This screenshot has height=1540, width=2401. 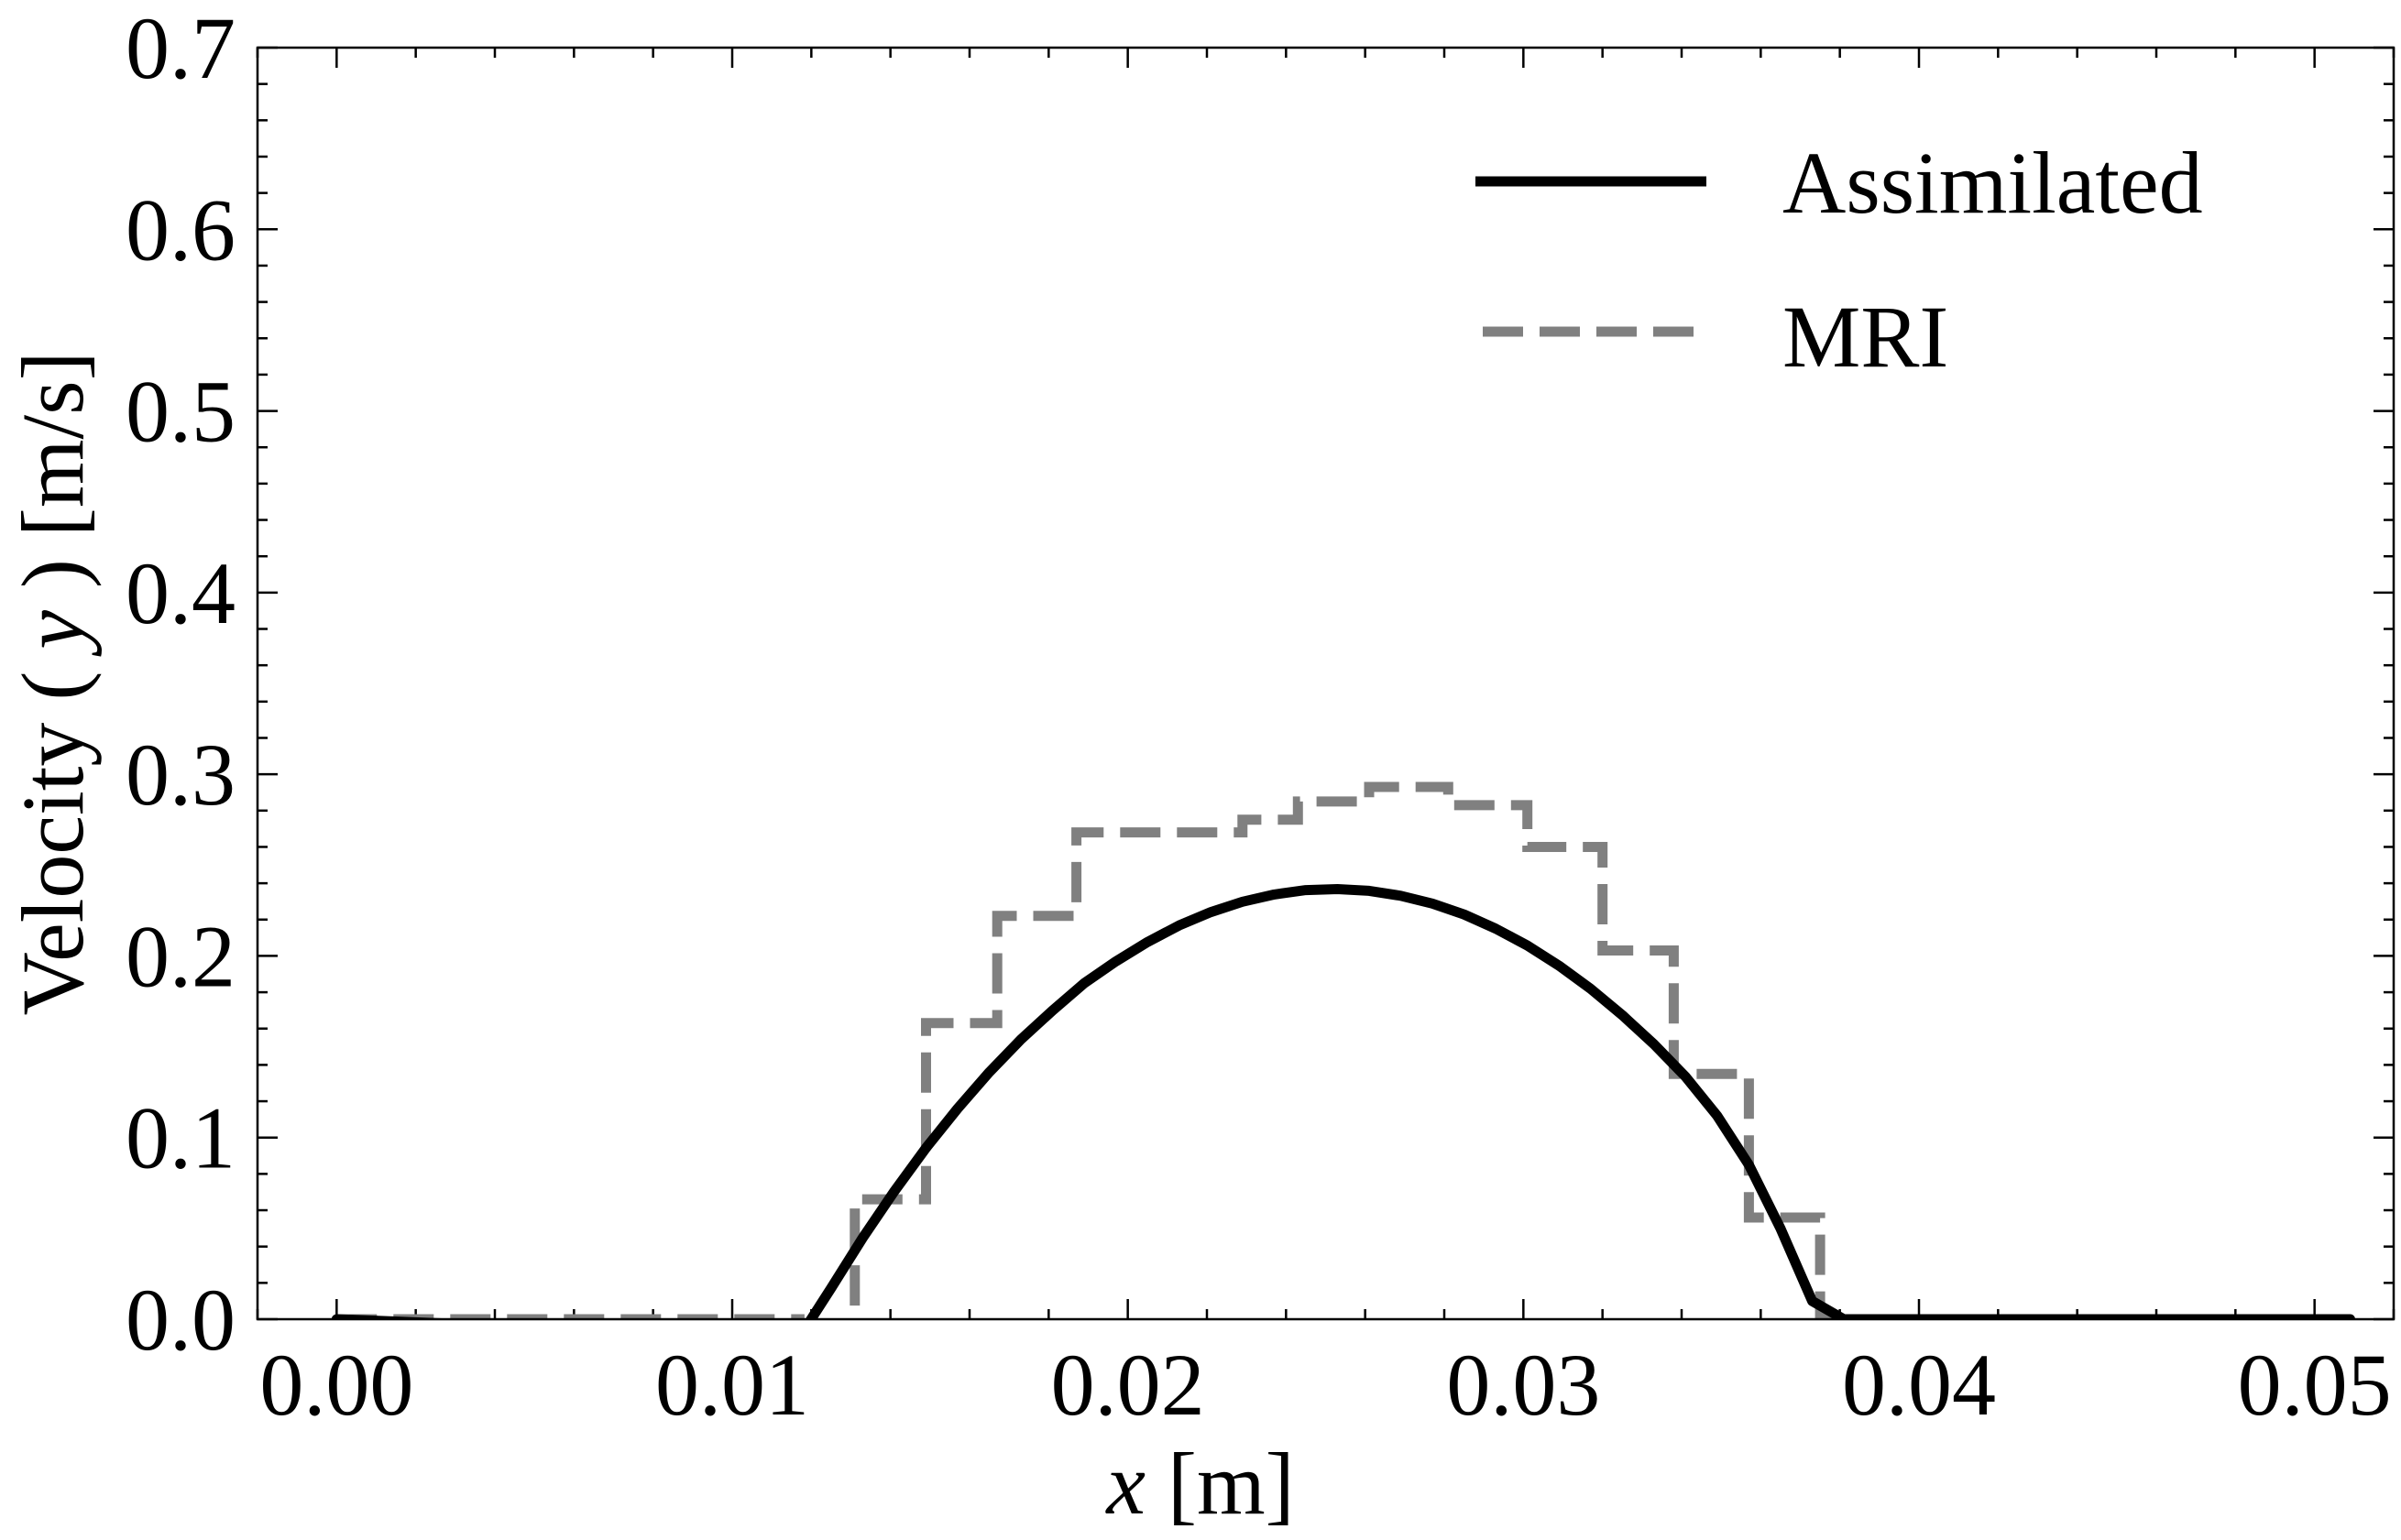 I want to click on y-tick-label: 0.6, so click(x=181, y=230).